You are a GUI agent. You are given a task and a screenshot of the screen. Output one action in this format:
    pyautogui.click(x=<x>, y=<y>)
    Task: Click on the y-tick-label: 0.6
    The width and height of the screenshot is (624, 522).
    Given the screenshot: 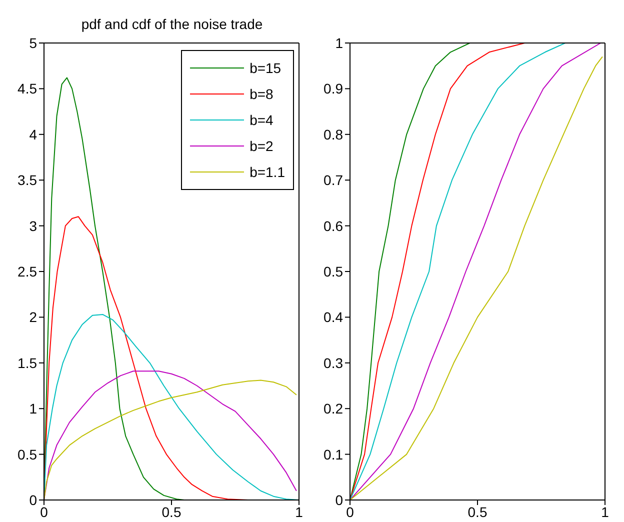 What is the action you would take?
    pyautogui.click(x=334, y=226)
    